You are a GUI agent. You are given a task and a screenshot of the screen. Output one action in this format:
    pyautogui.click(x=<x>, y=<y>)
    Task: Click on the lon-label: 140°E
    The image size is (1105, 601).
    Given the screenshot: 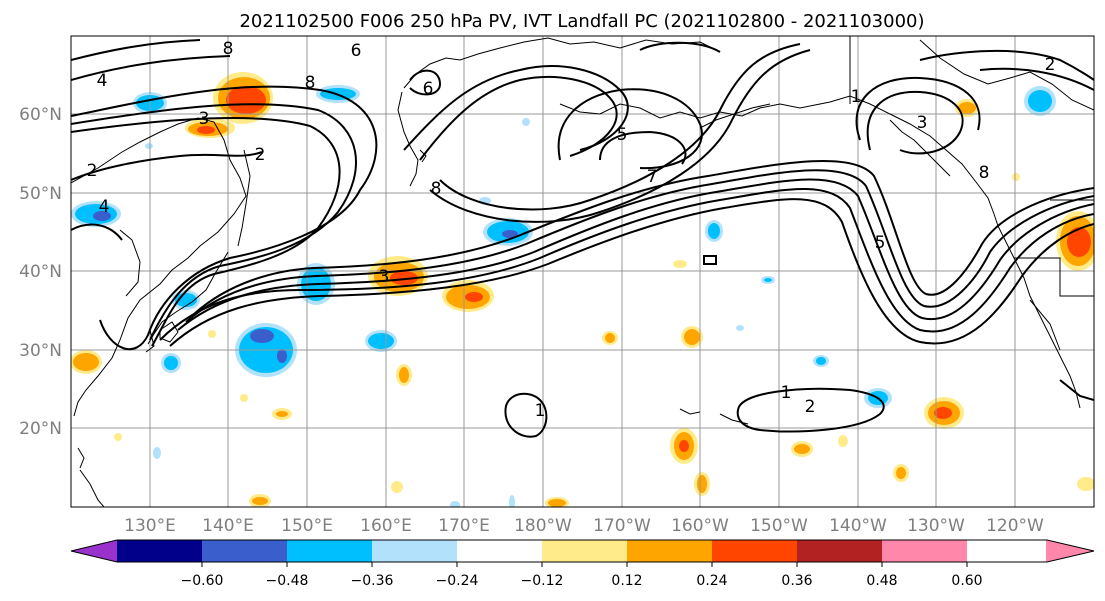 What is the action you would take?
    pyautogui.click(x=228, y=526)
    